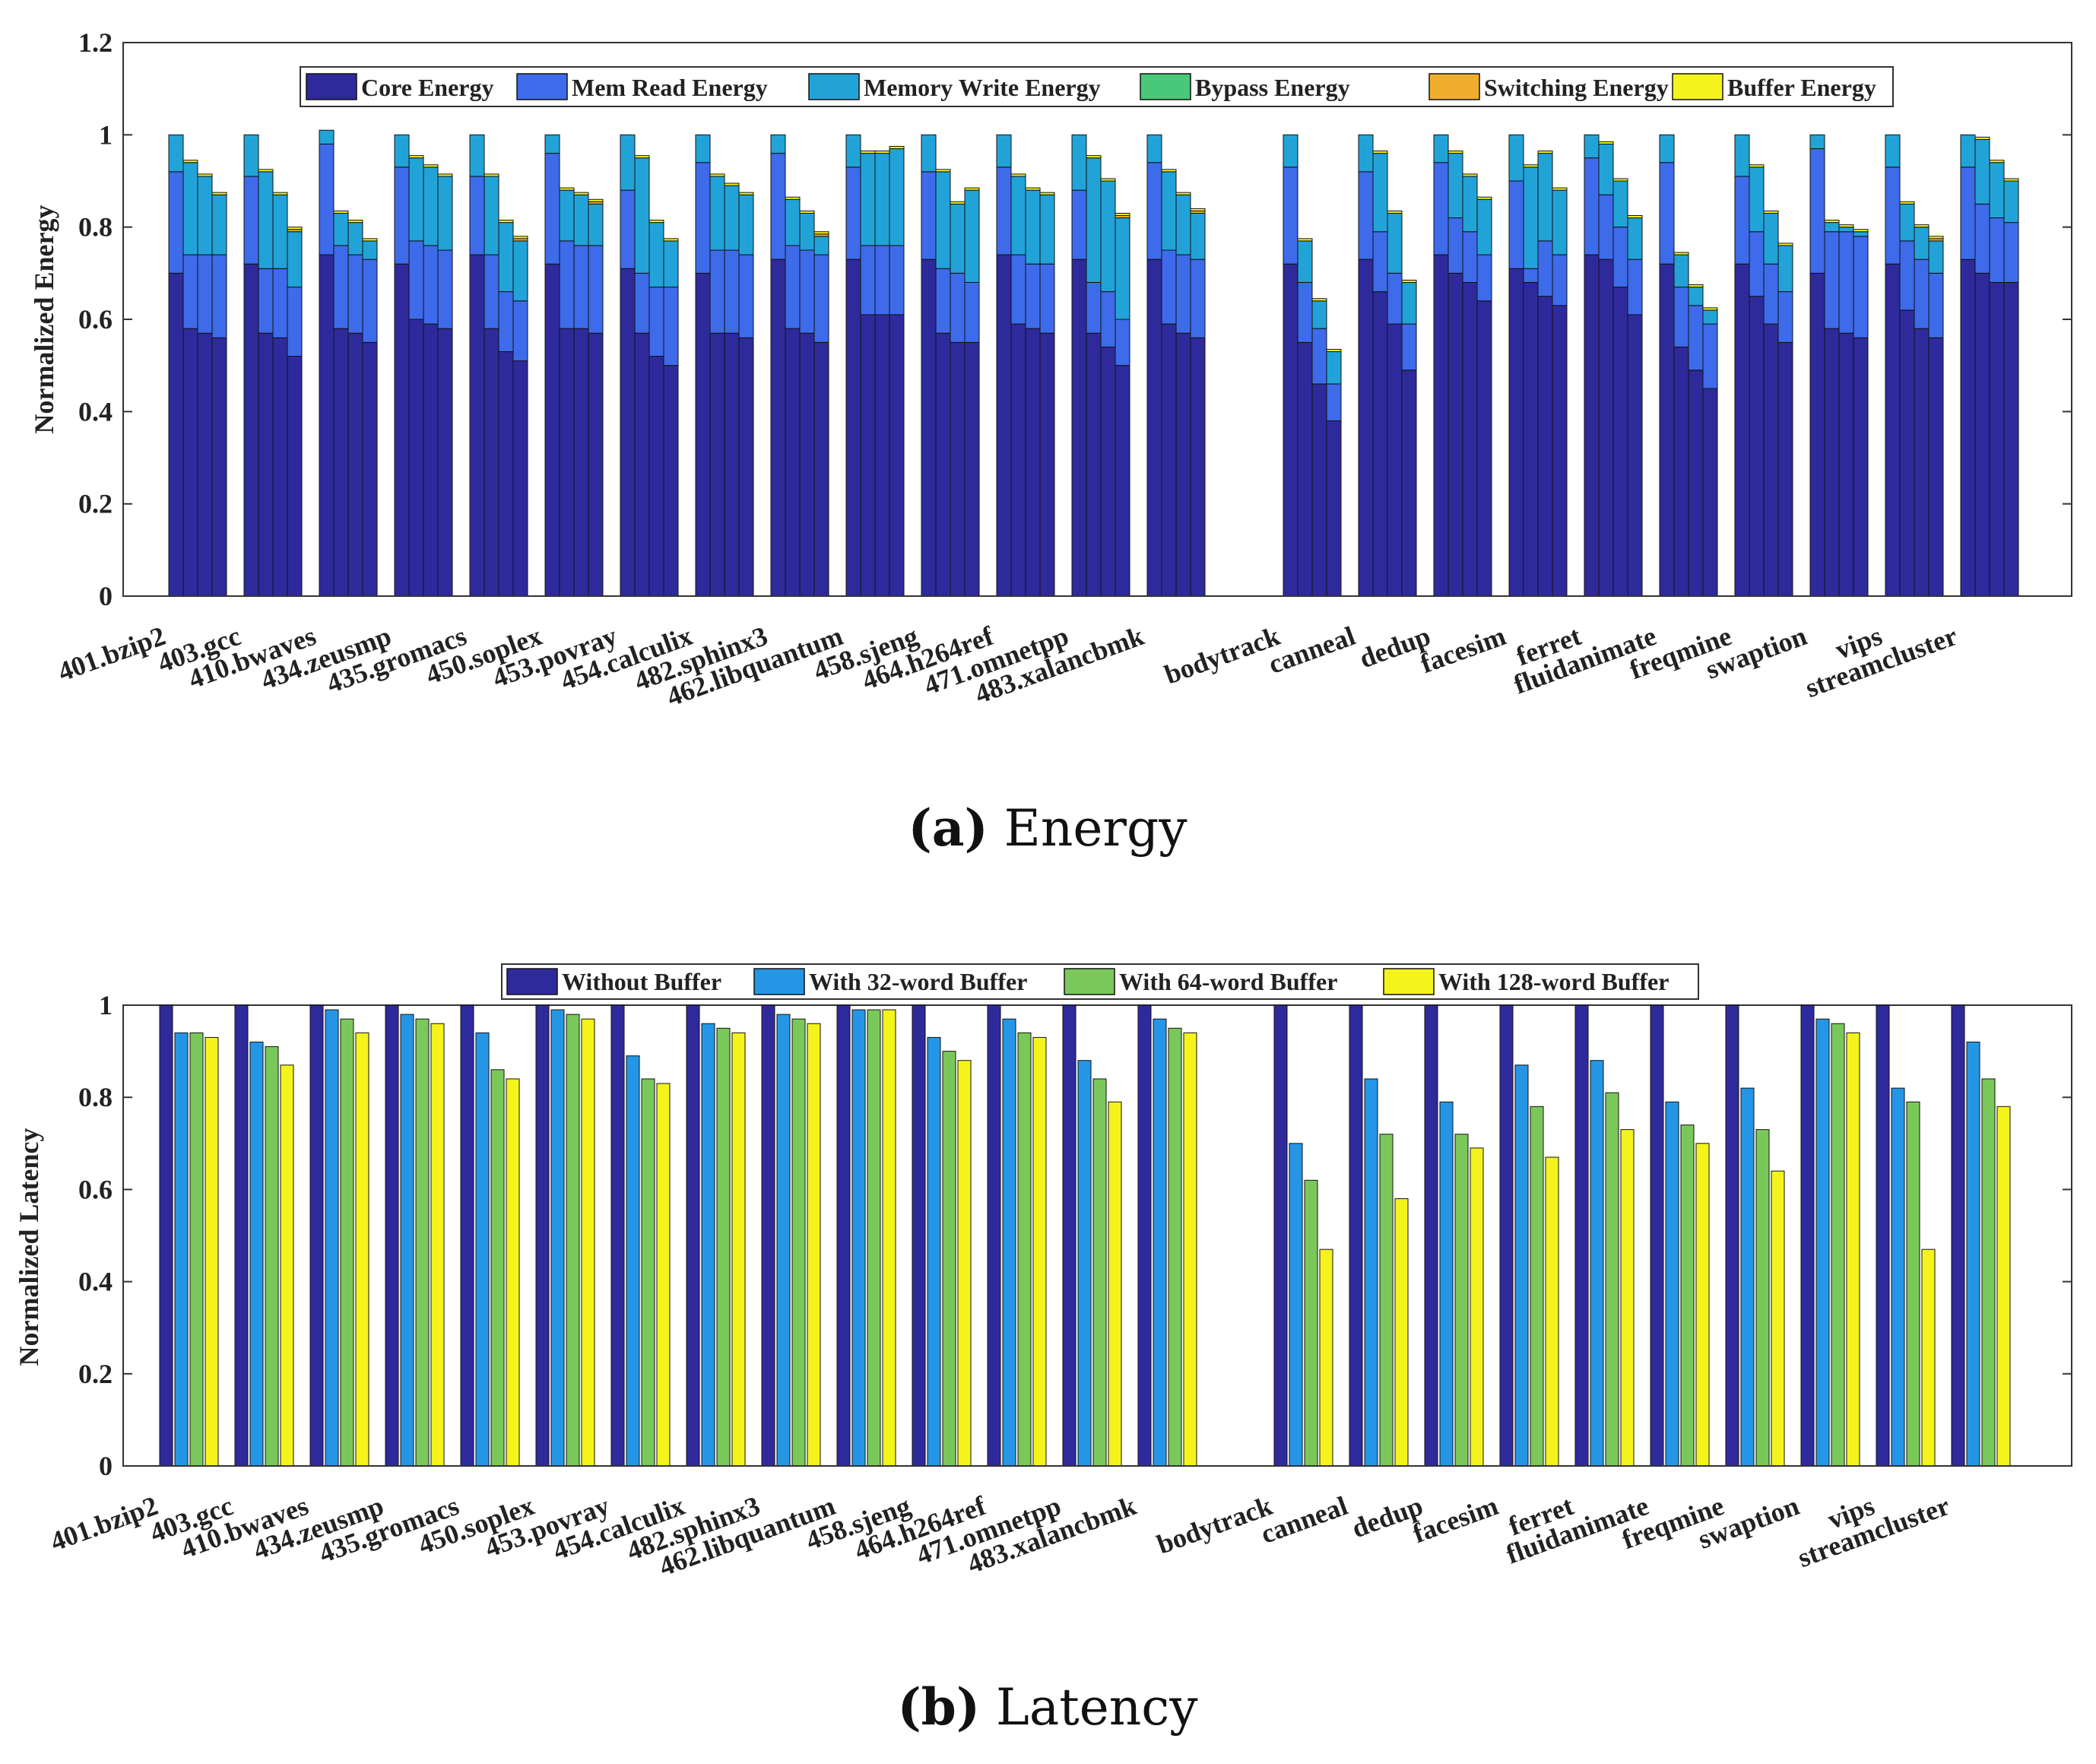 The height and width of the screenshot is (1764, 2096). I want to click on xtick-label: facesim, so click(1455, 1520).